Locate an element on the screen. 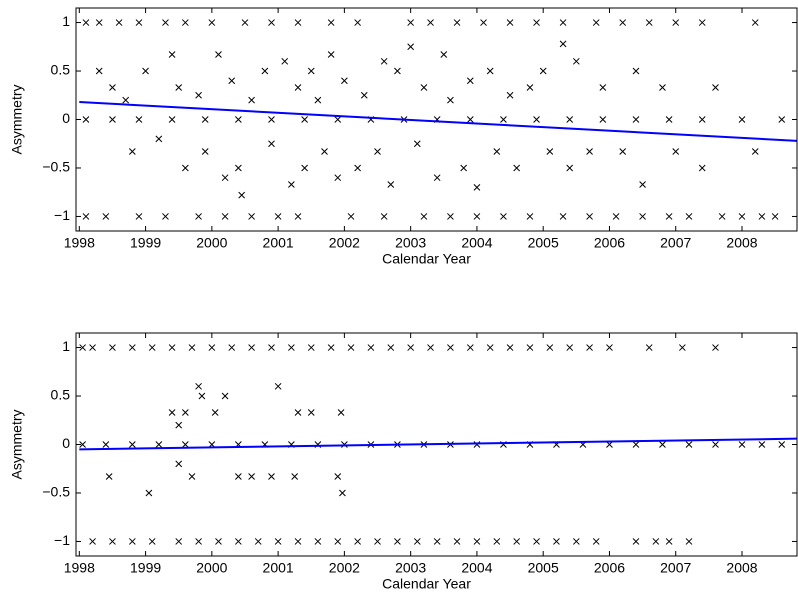  x-tick-label: 1999 is located at coordinates (145, 243).